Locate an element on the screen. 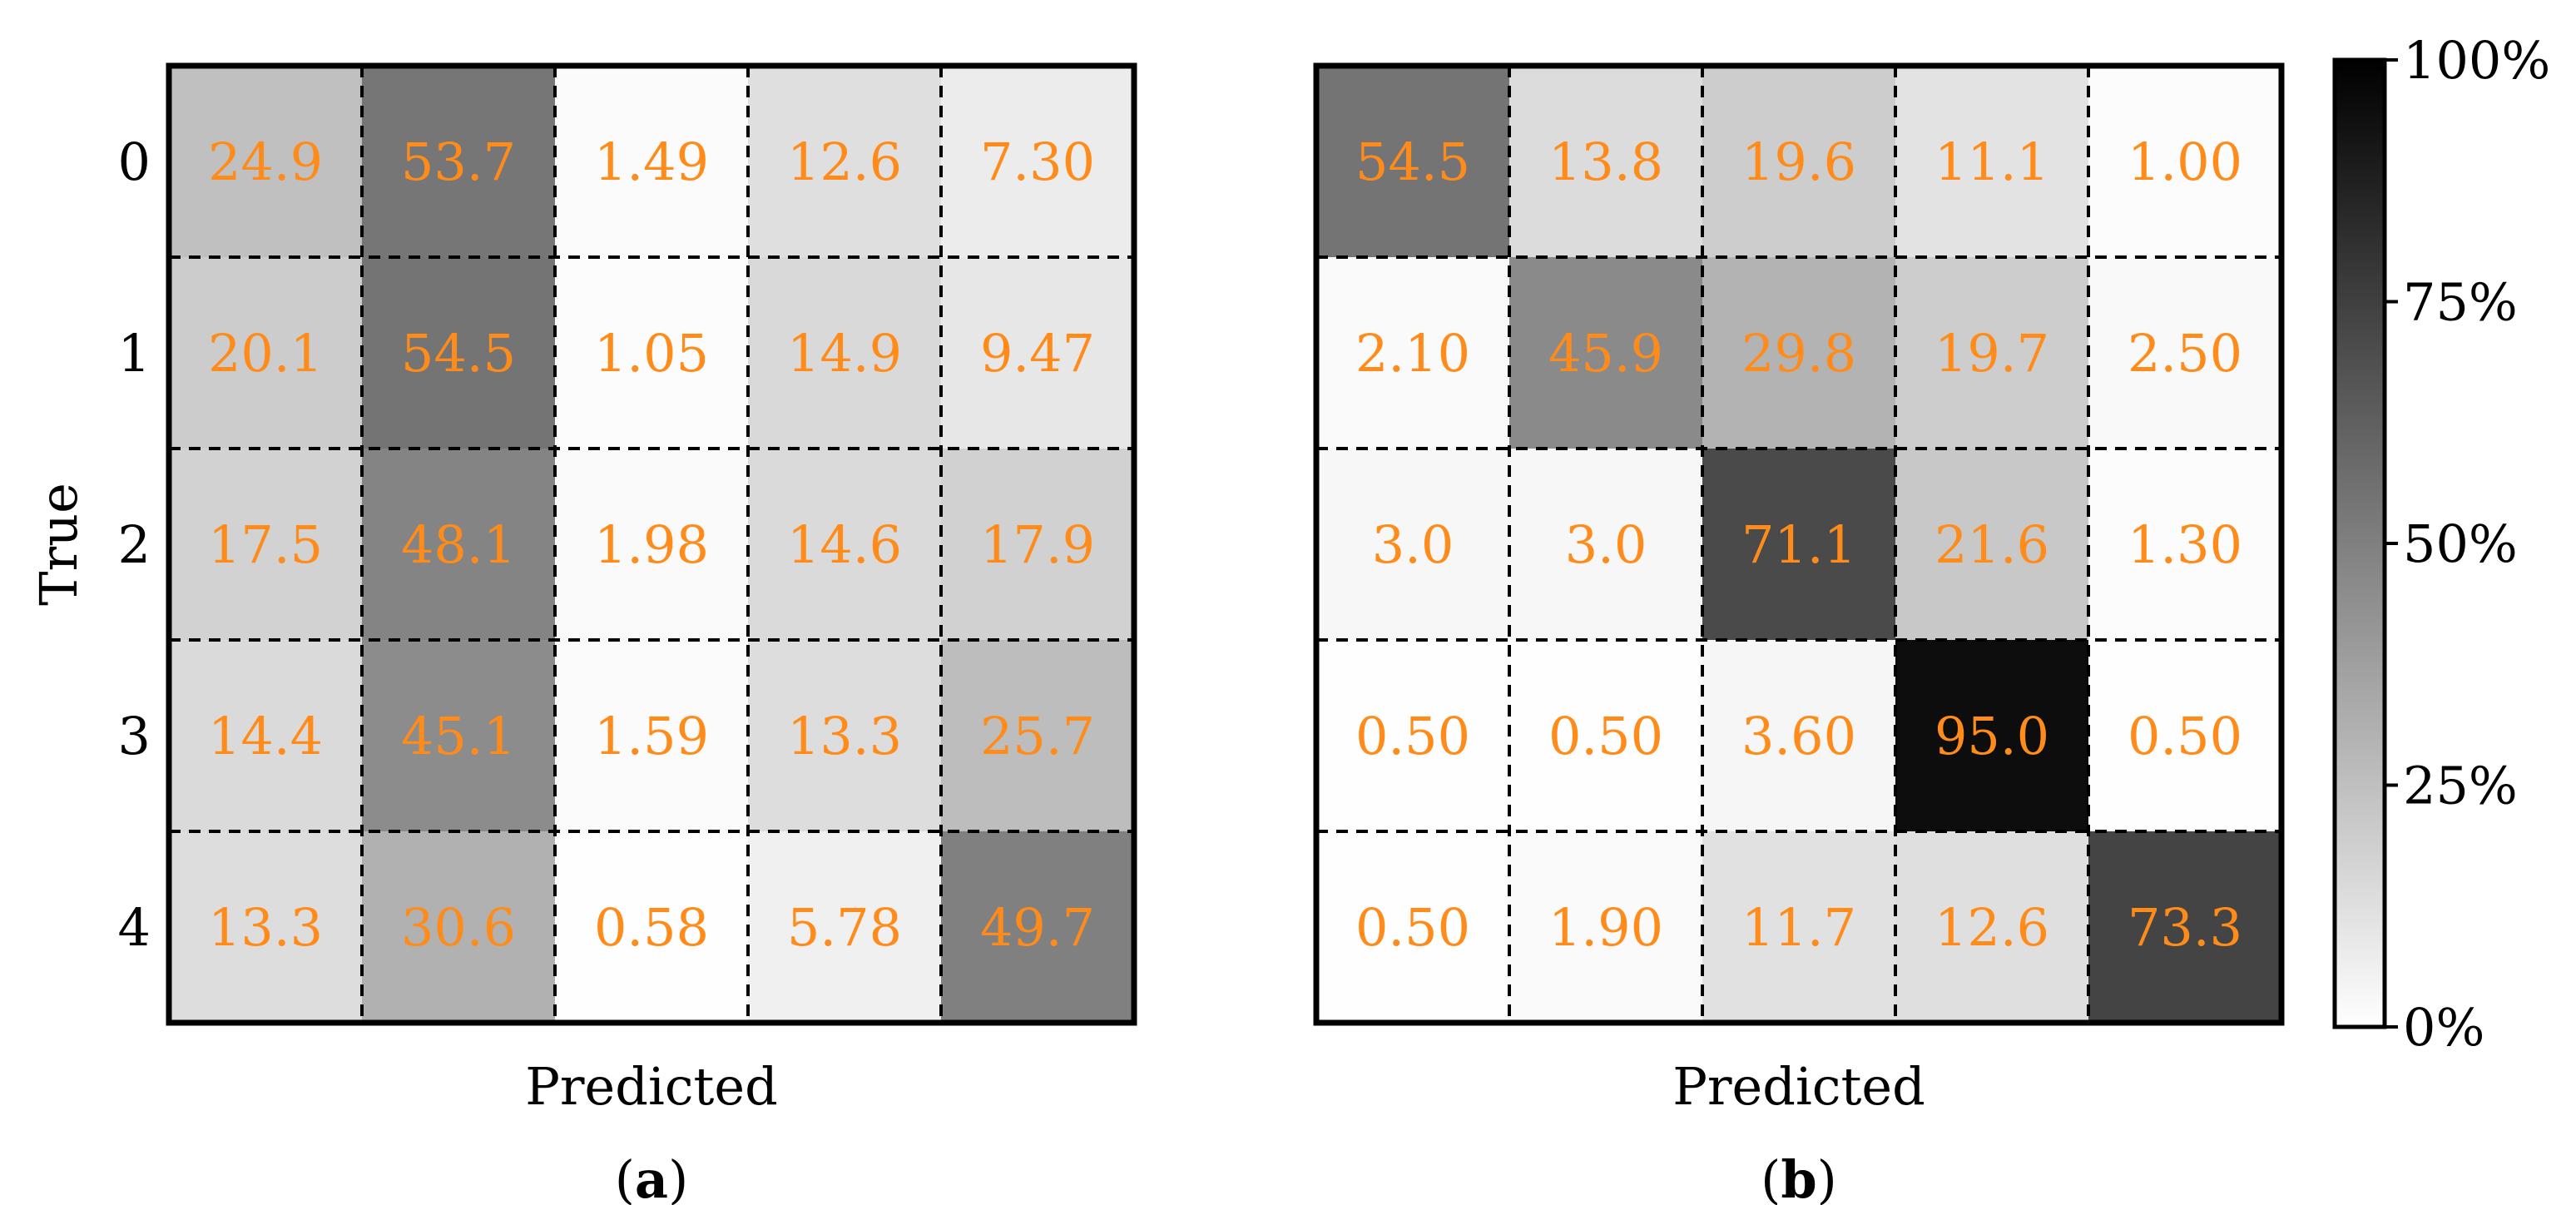  matrix-b-value-r1-c3: 19.7 is located at coordinates (1991, 353).